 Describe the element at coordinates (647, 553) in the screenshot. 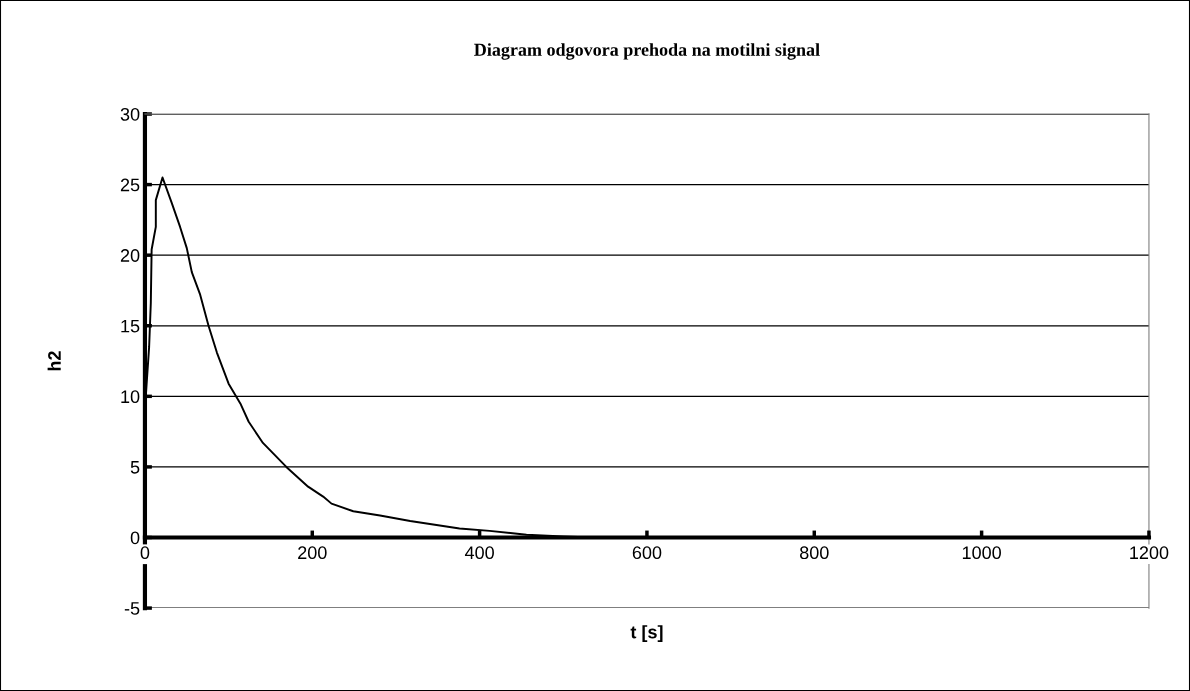

I see `x-tick-label: 600` at that location.